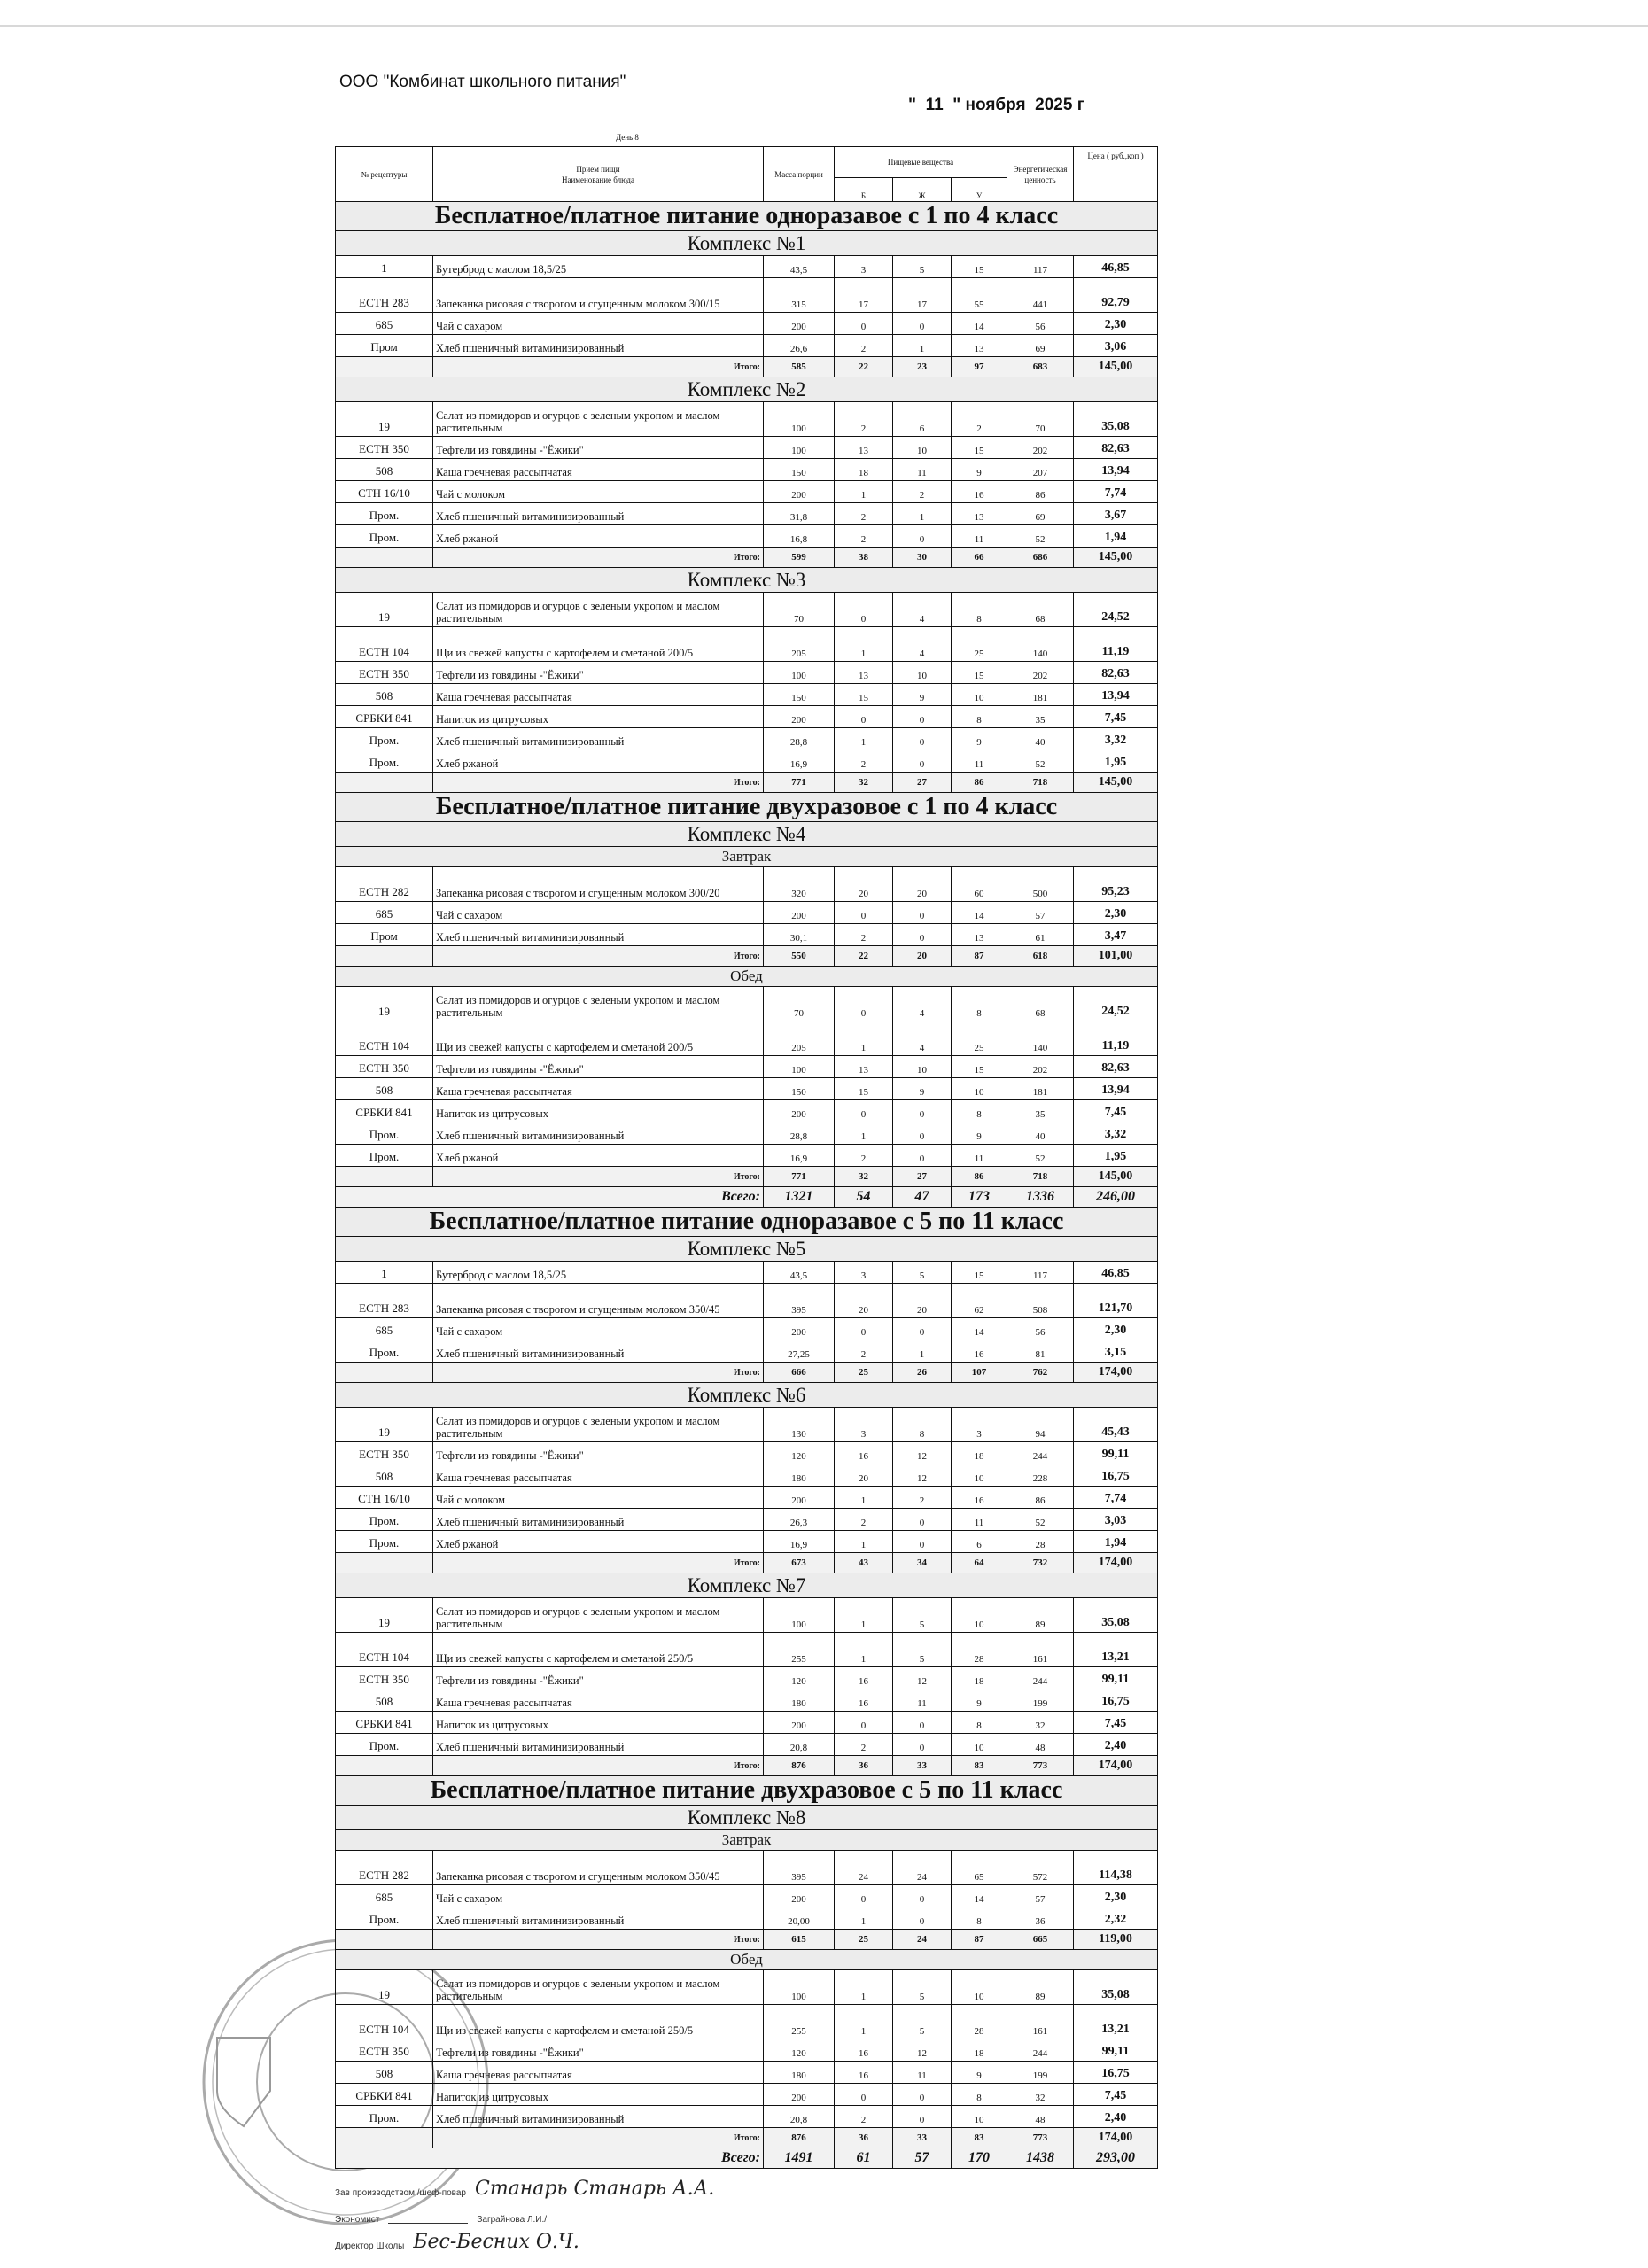 The image size is (1648, 2268). What do you see at coordinates (746, 1585) in the screenshot?
I see `complex-header: Комплекс №7` at bounding box center [746, 1585].